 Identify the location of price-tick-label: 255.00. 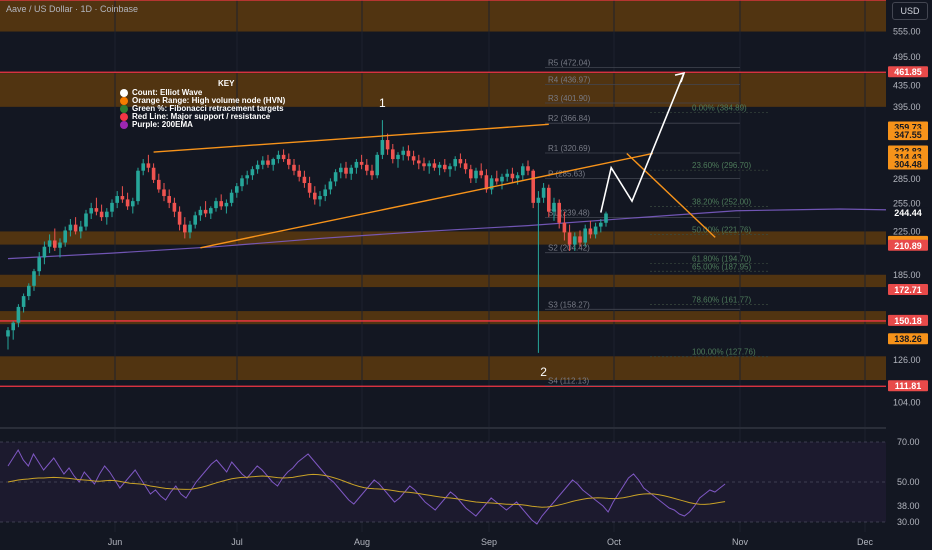
(907, 204).